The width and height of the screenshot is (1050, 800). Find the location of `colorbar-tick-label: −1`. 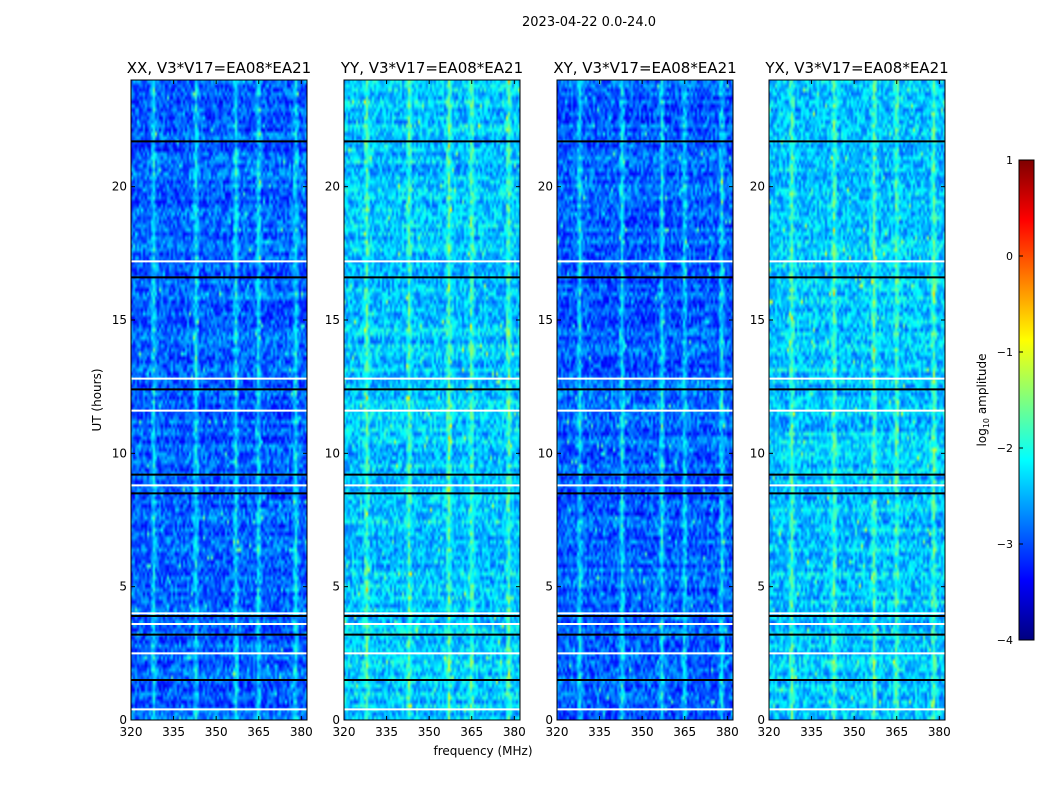

colorbar-tick-label: −1 is located at coordinates (1005, 352).